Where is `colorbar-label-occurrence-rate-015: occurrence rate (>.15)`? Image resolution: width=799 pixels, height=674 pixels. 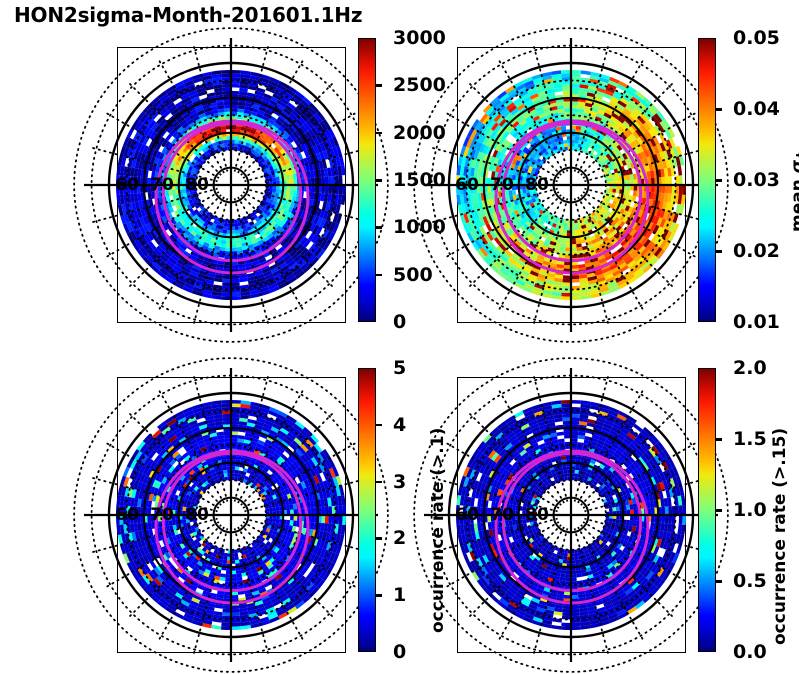 colorbar-label-occurrence-rate-015: occurrence rate (>.15) is located at coordinates (780, 536).